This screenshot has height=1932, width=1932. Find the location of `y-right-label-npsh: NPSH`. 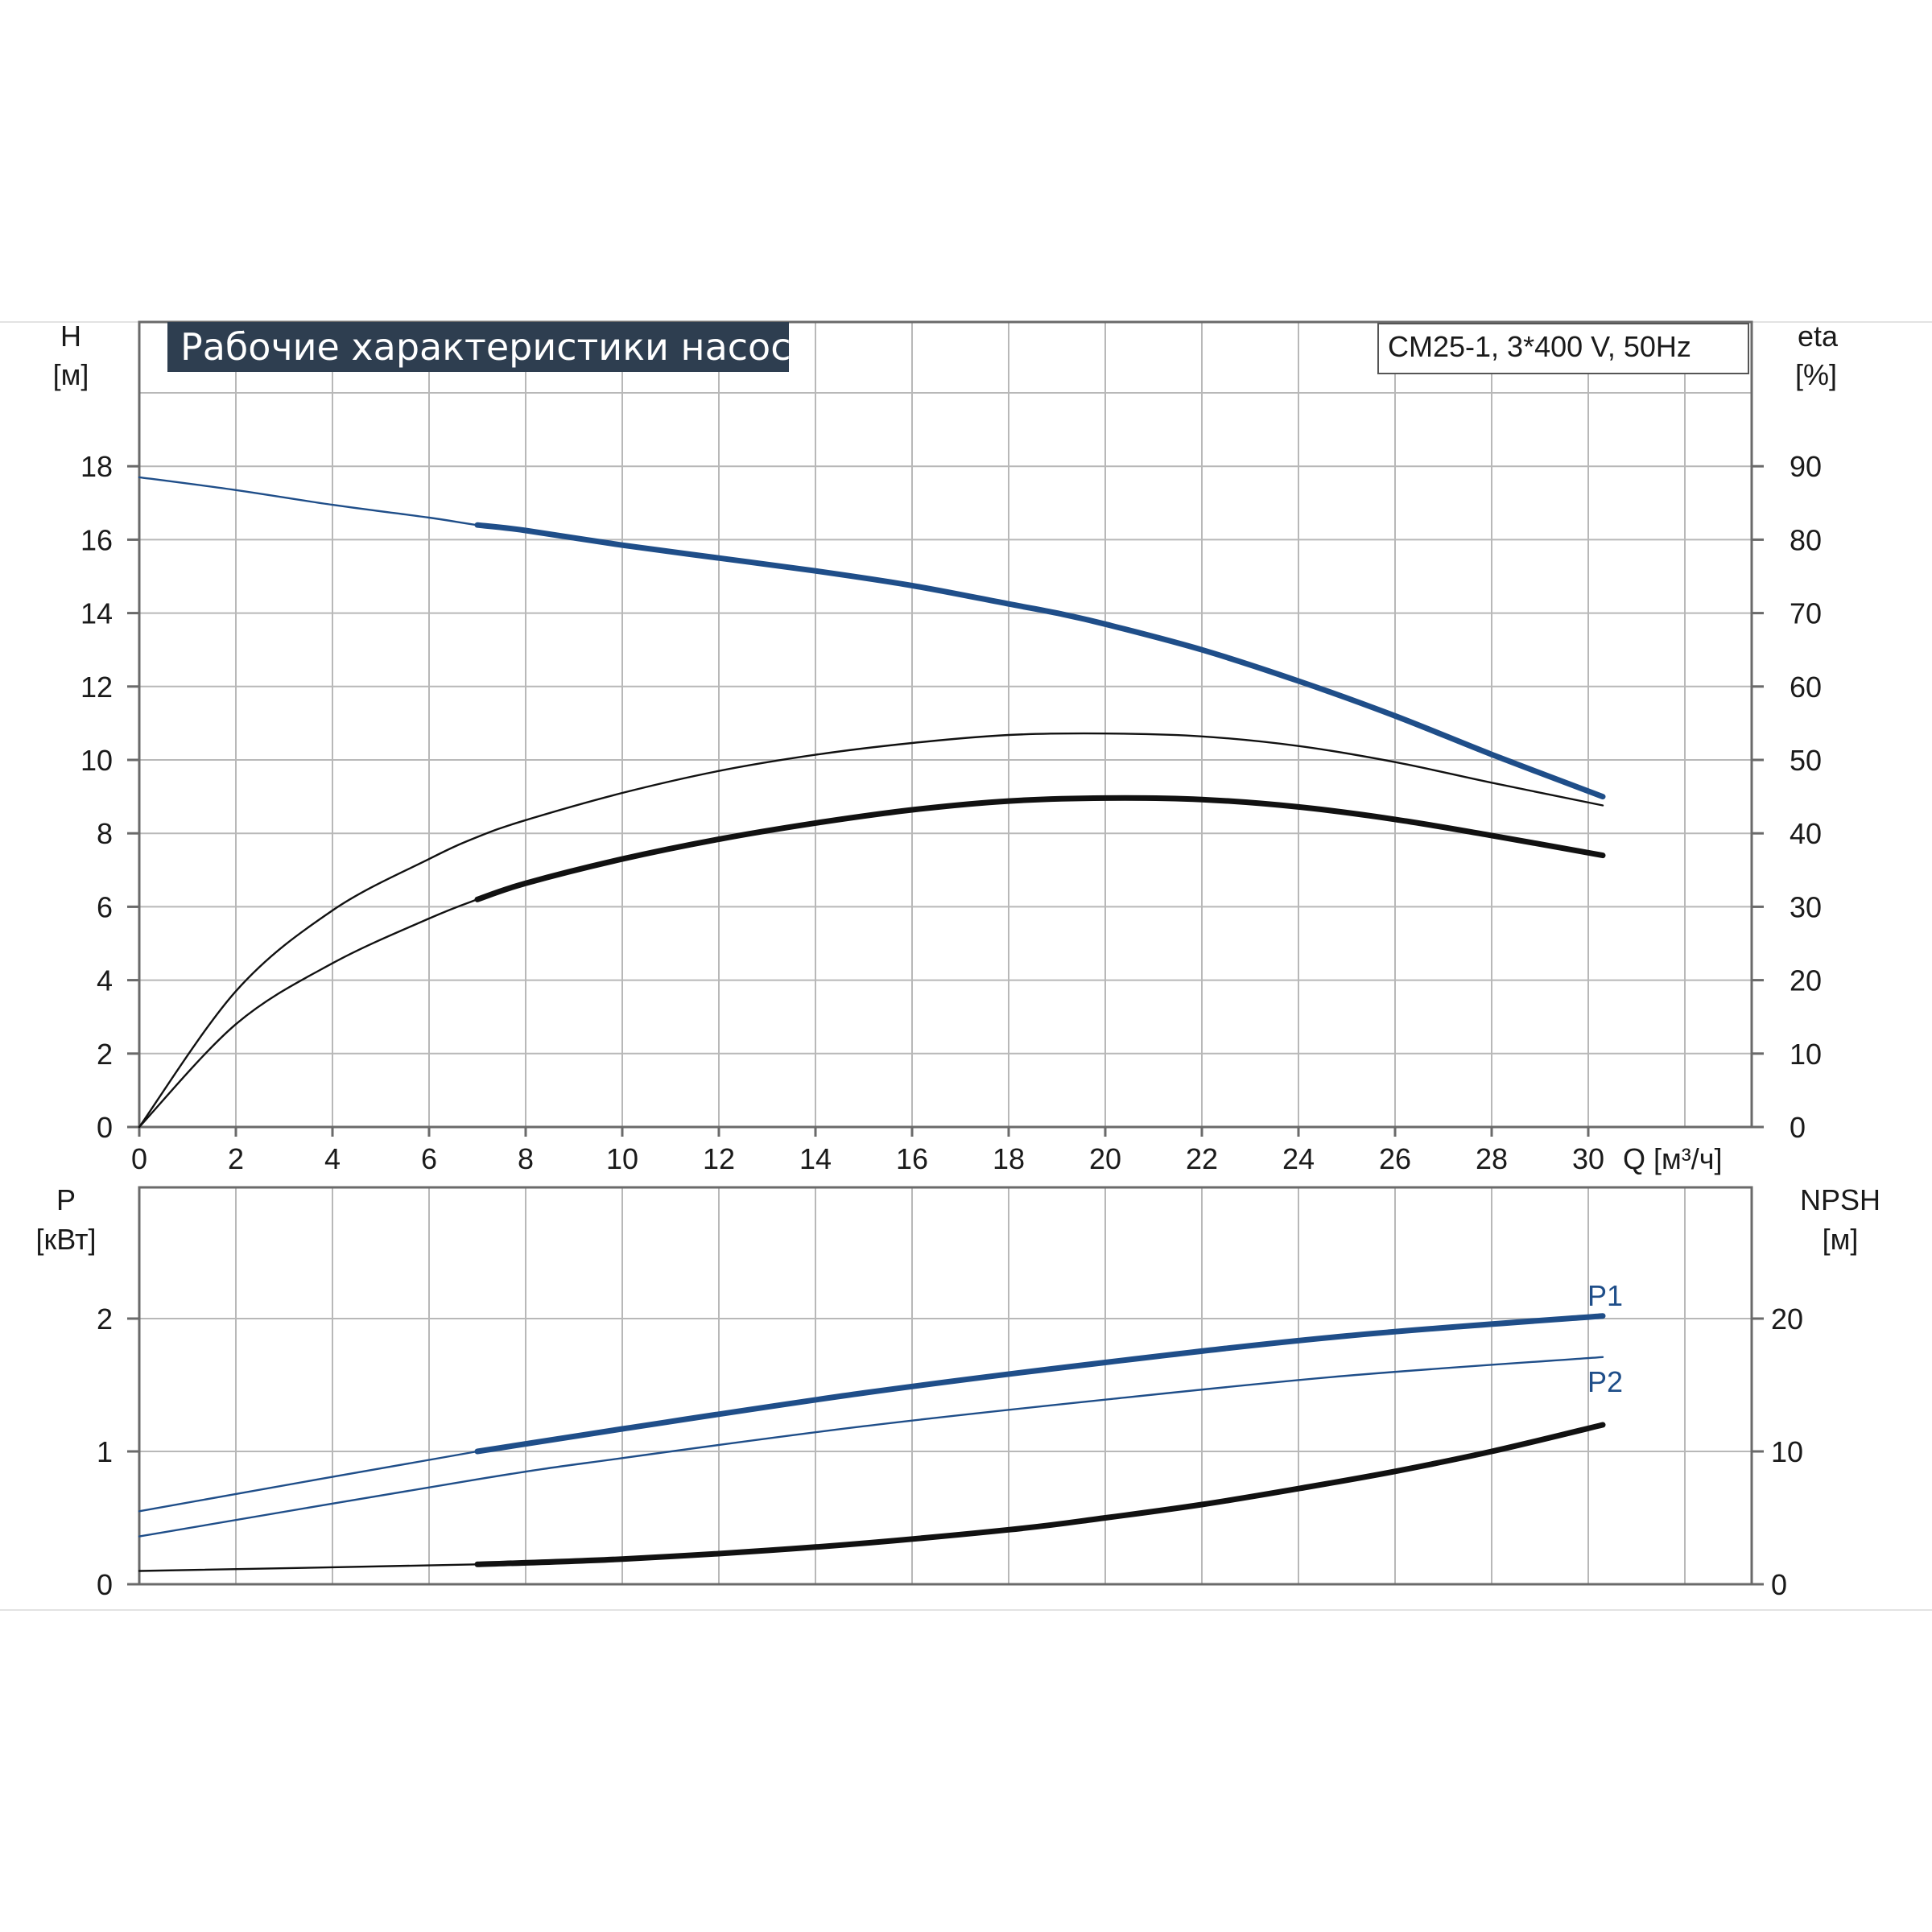

y-right-label-npsh: NPSH is located at coordinates (1840, 1199).